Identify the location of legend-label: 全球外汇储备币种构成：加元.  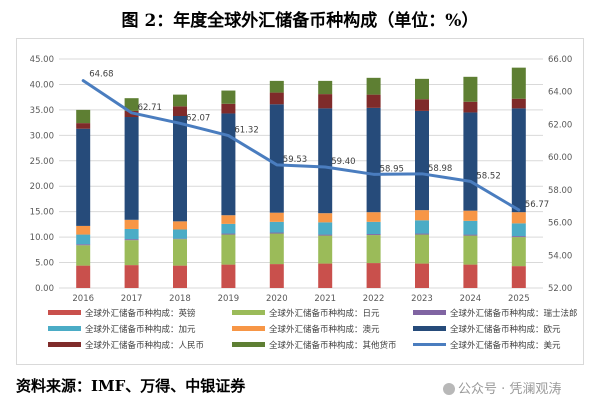
(140, 329).